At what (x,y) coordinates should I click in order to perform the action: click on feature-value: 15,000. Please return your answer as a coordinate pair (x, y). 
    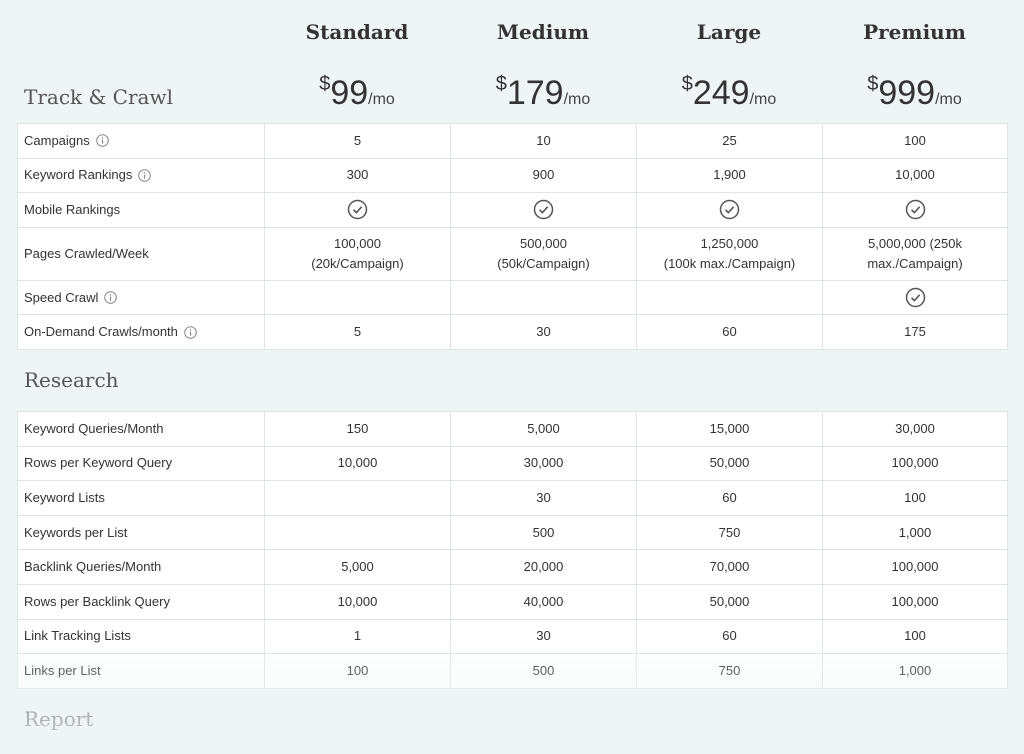
    Looking at the image, I should click on (730, 429).